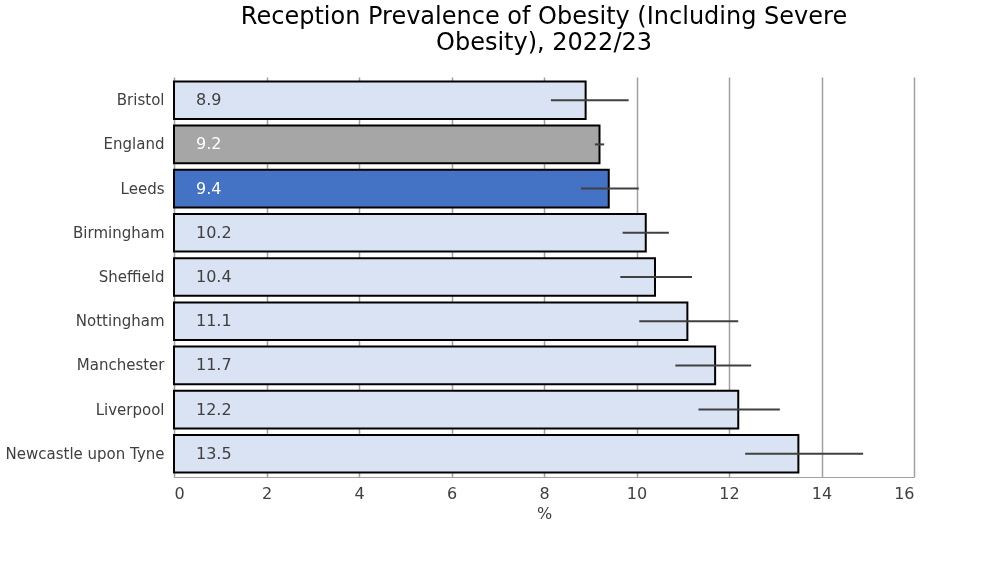 This screenshot has width=1005, height=586. Describe the element at coordinates (119, 232) in the screenshot. I see `y-tick-label: Birmingham` at that location.